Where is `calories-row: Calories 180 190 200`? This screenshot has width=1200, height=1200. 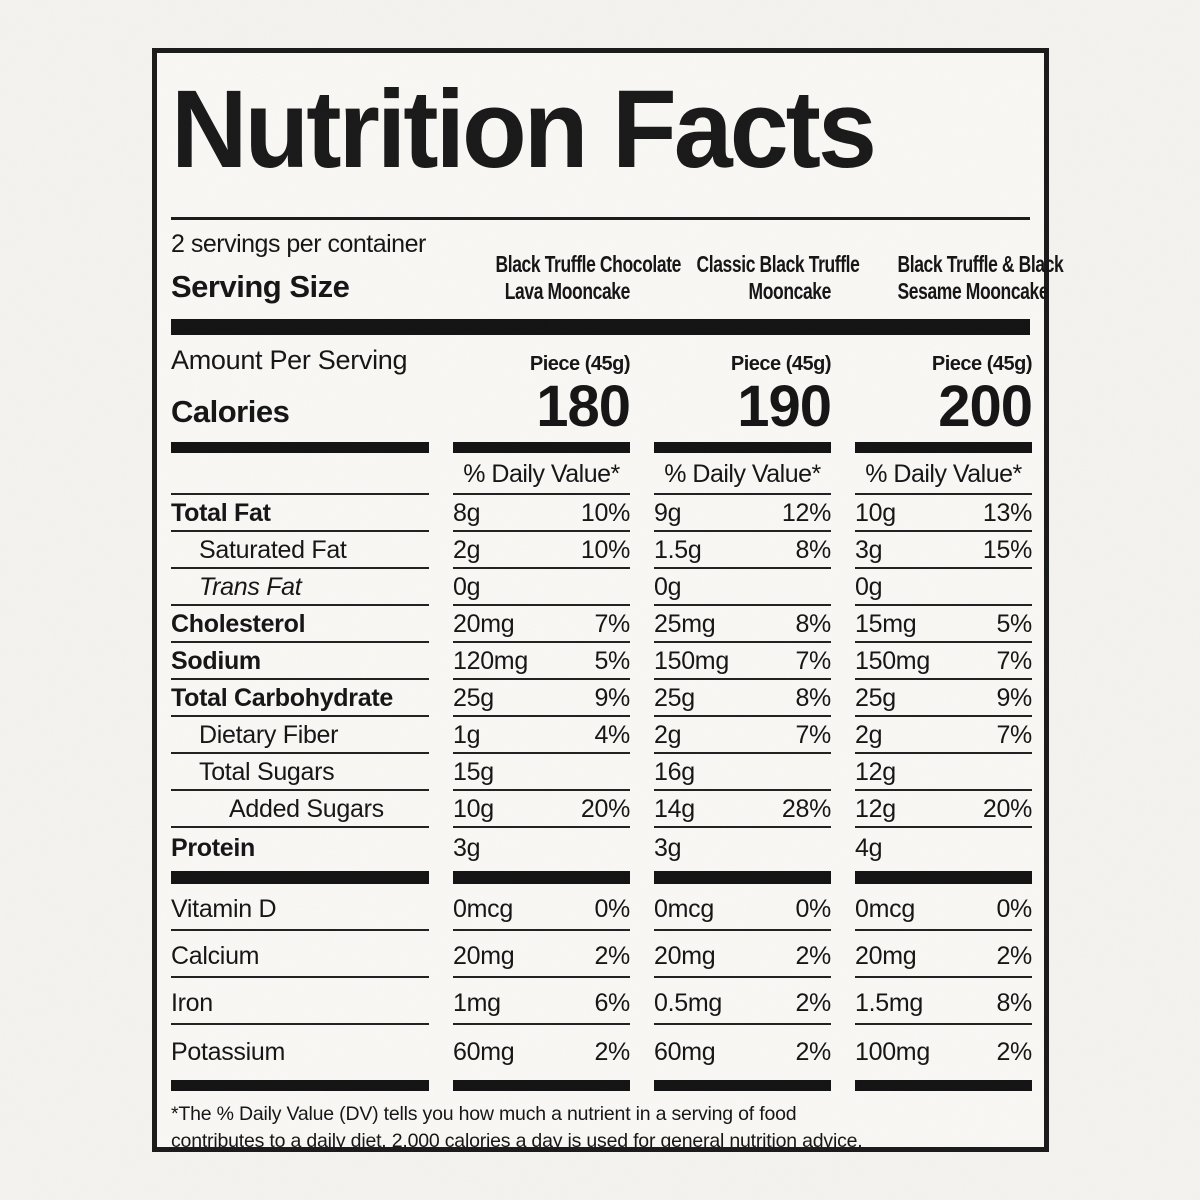
calories-row: Calories 180 190 200 is located at coordinates (602, 406).